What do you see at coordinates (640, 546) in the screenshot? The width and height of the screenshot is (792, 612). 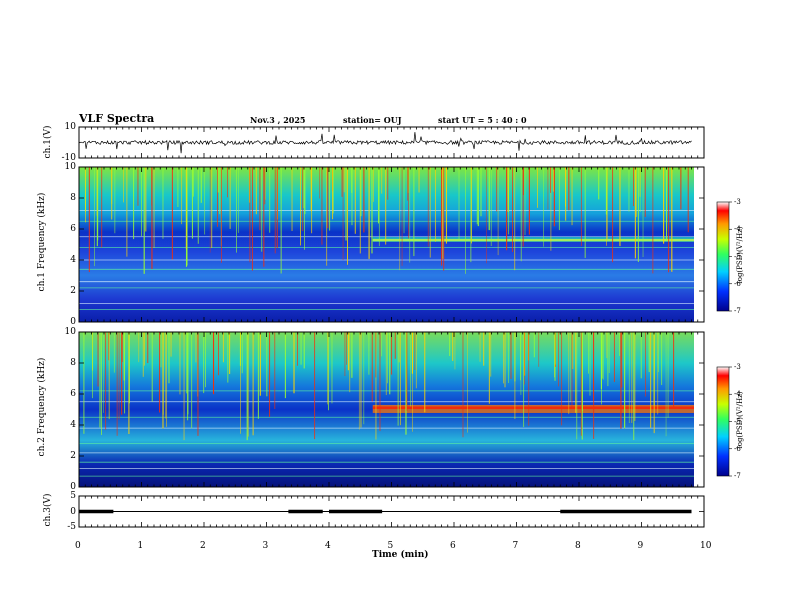 I see `xtick-label: 9` at bounding box center [640, 546].